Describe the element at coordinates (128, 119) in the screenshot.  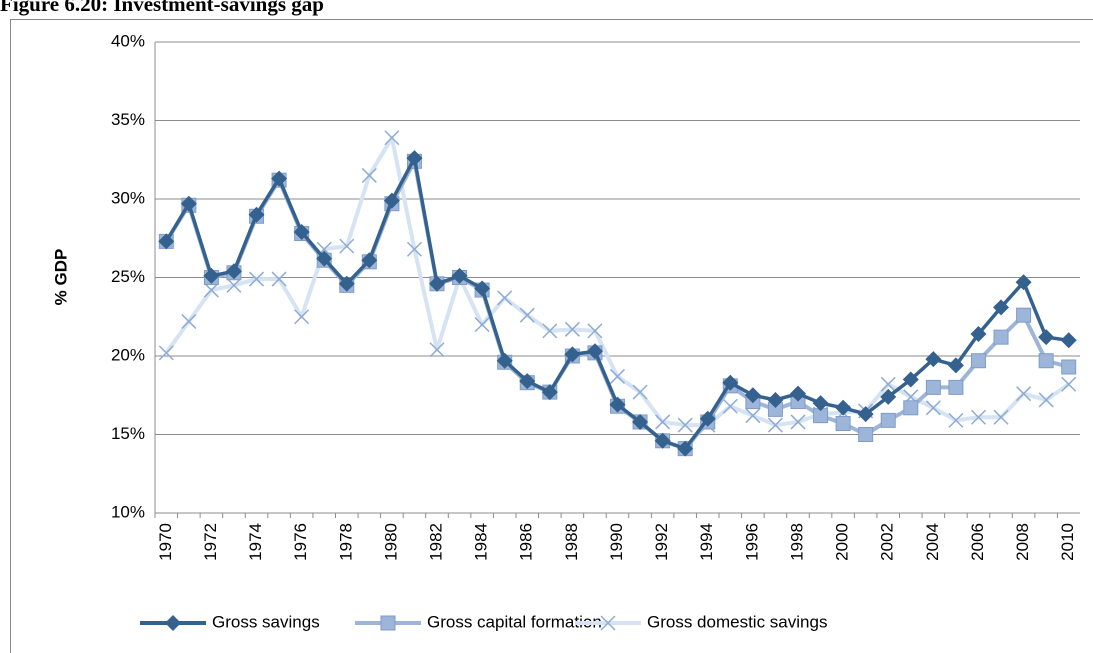
I see `y-tick-label: 35%` at that location.